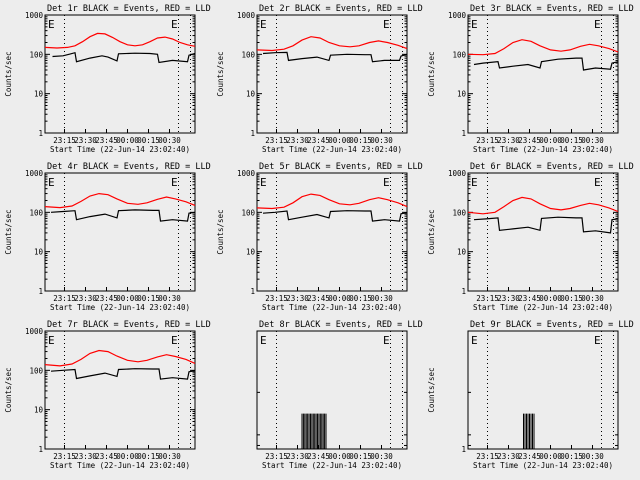  What do you see at coordinates (552, 325) in the screenshot?
I see `panel-title: Det 9r BLACK = Events, RED = LLD` at bounding box center [552, 325].